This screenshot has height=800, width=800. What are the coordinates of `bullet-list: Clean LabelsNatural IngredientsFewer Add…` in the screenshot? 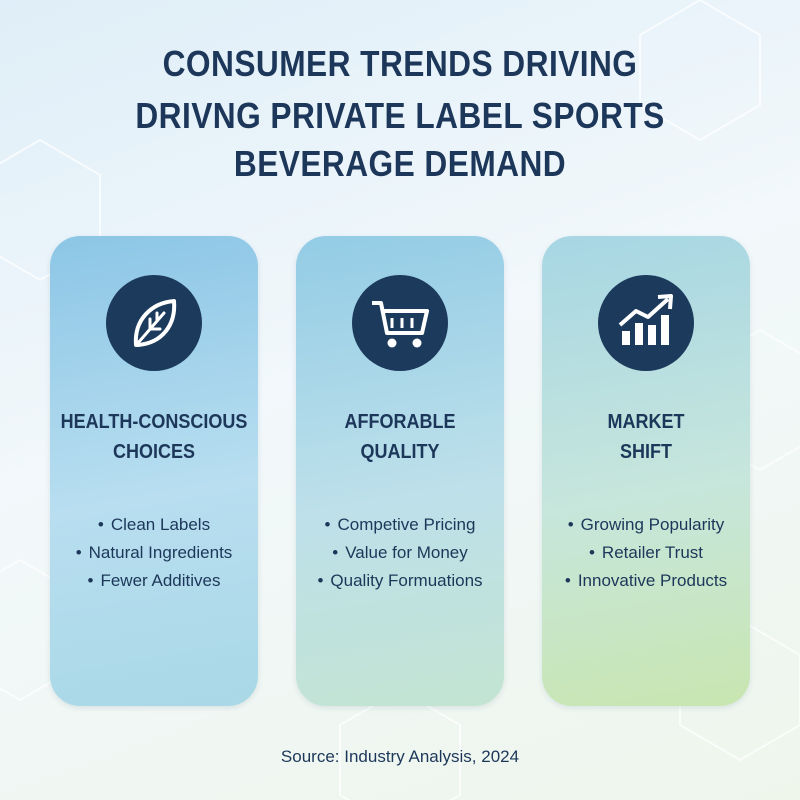 It's located at (154, 557).